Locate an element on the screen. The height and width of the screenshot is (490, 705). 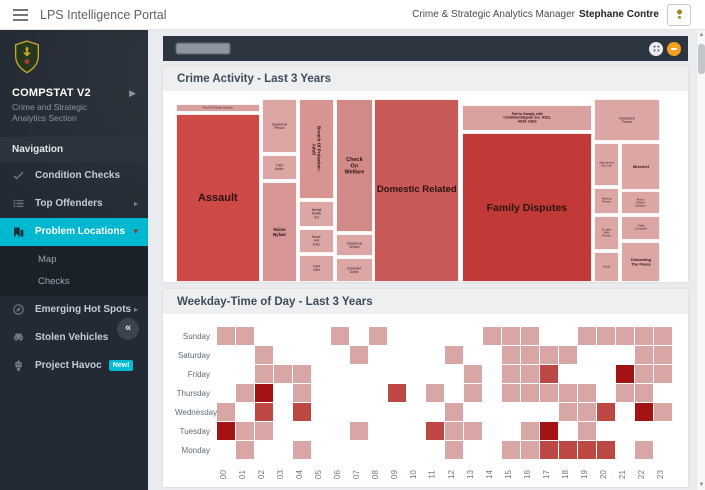
scroll-down-arrow-icon: ▼ is located at coordinates (701, 485).